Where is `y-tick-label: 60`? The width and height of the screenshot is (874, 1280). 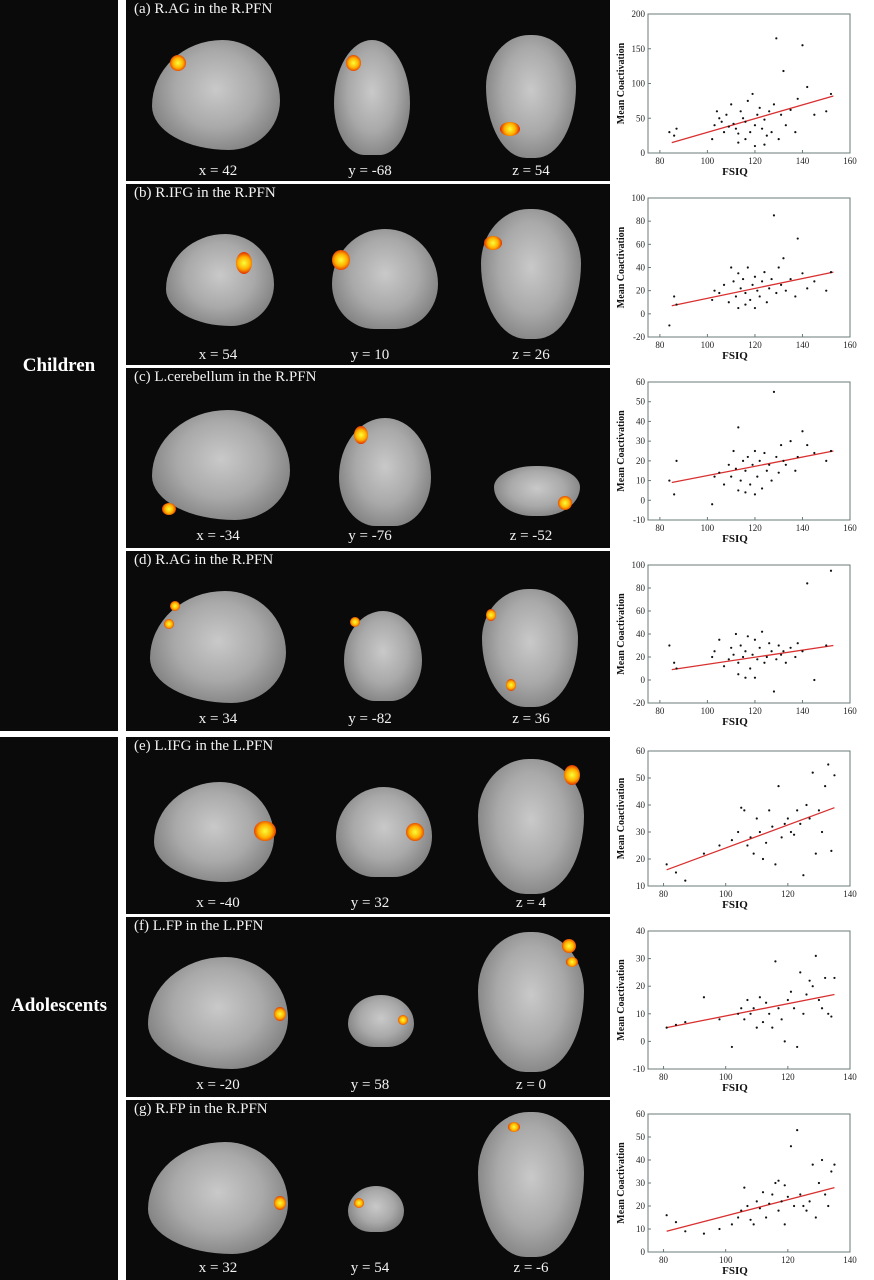
y-tick-label: 60 is located at coordinates (641, 611).